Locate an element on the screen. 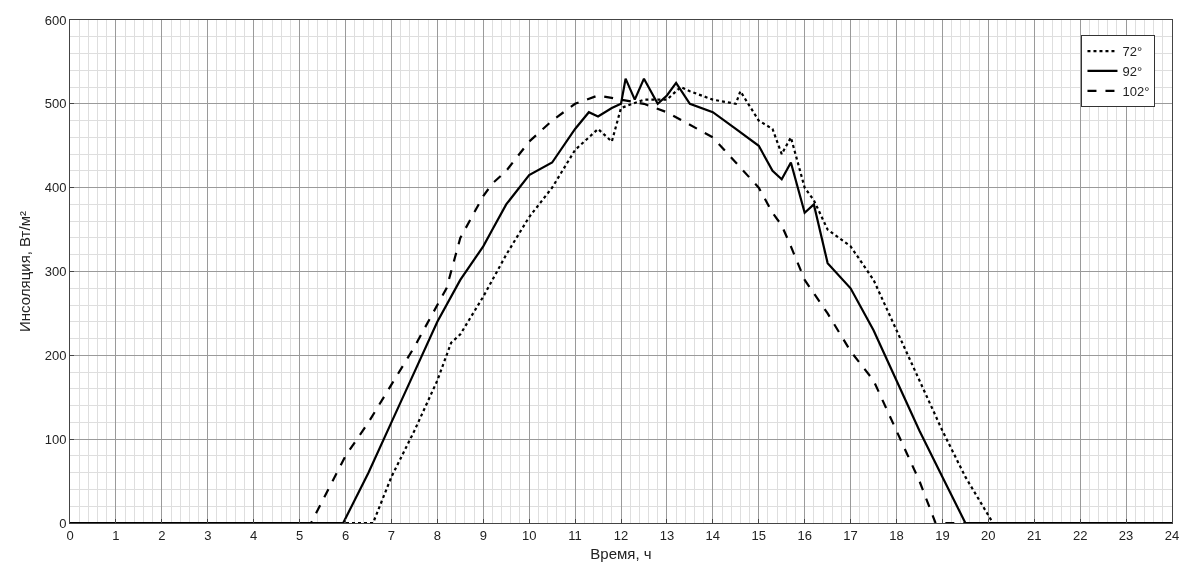 Image resolution: width=1200 pixels, height=571 pixels. y-tick-label: 200 is located at coordinates (55, 355).